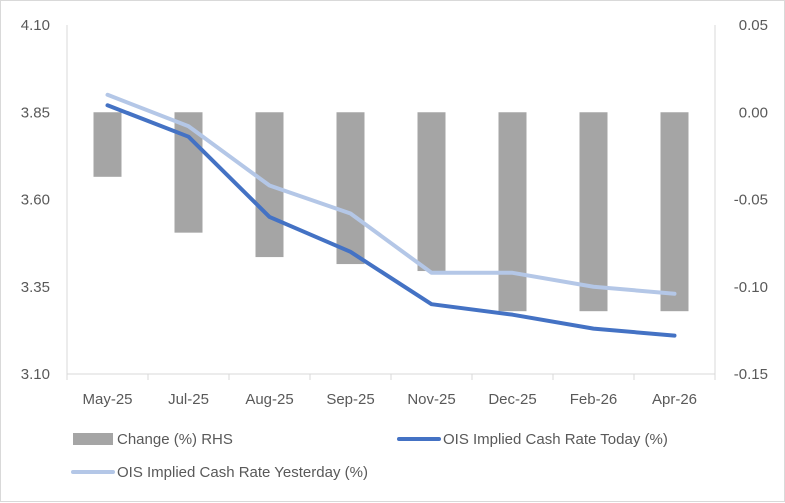 The height and width of the screenshot is (503, 785). What do you see at coordinates (35, 374) in the screenshot?
I see `left-tick-label: 3.10` at bounding box center [35, 374].